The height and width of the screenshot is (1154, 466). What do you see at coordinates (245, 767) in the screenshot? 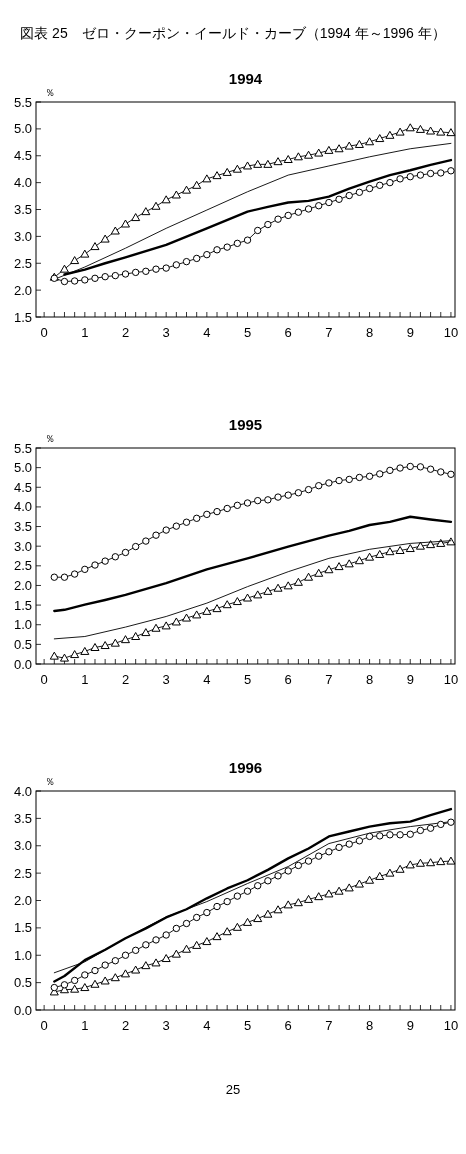
I see `chart-title: 1996` at bounding box center [245, 767].